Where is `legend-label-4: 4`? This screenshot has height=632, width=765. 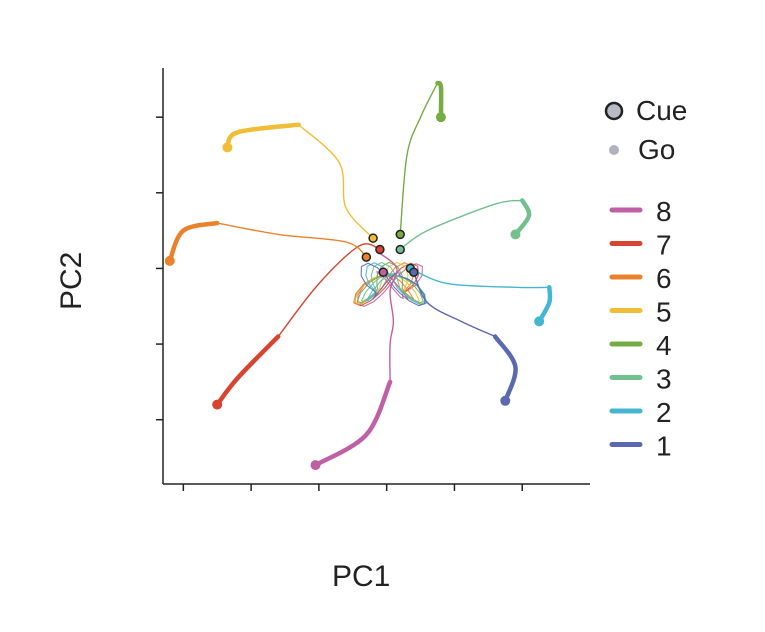 legend-label-4: 4 is located at coordinates (664, 345).